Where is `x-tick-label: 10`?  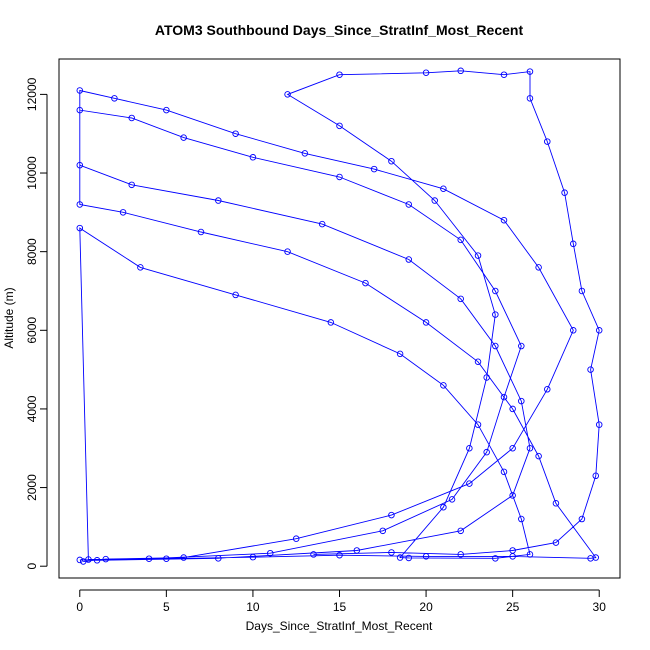
x-tick-label: 10 is located at coordinates (253, 607).